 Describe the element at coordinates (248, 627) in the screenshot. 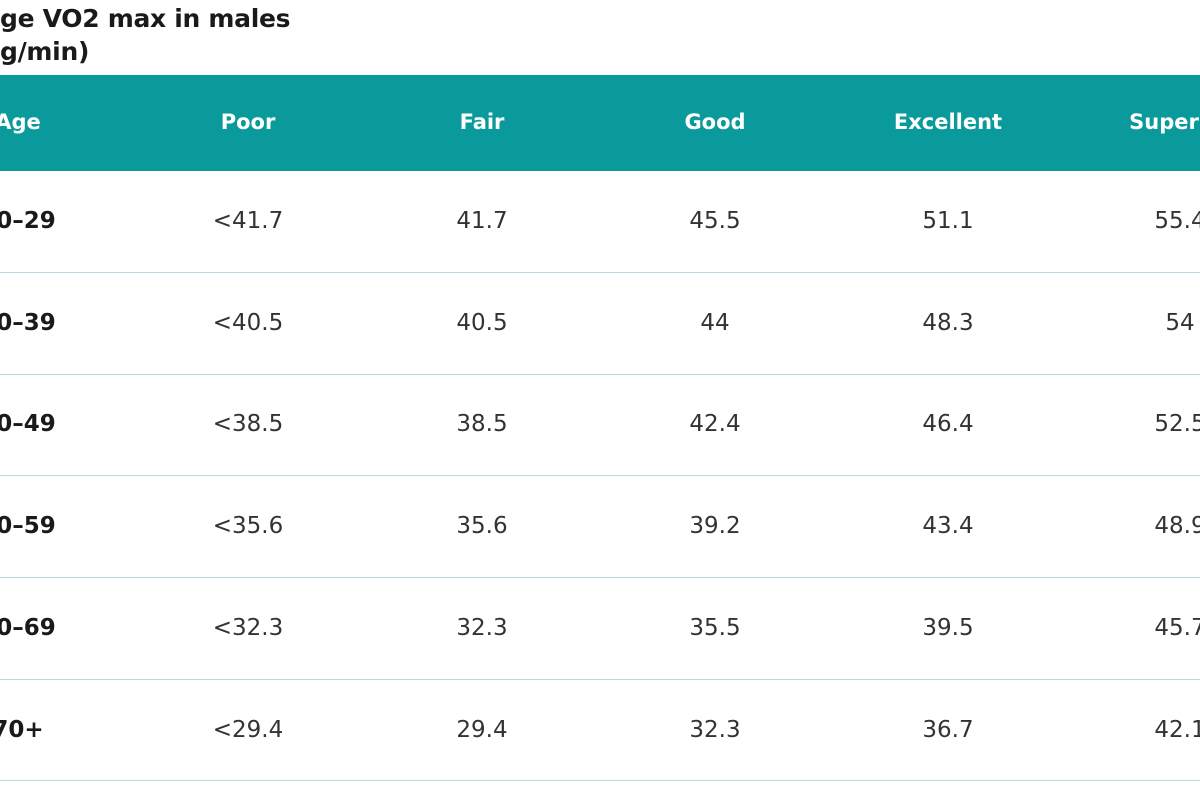

I see `table-cell: <32.3` at that location.